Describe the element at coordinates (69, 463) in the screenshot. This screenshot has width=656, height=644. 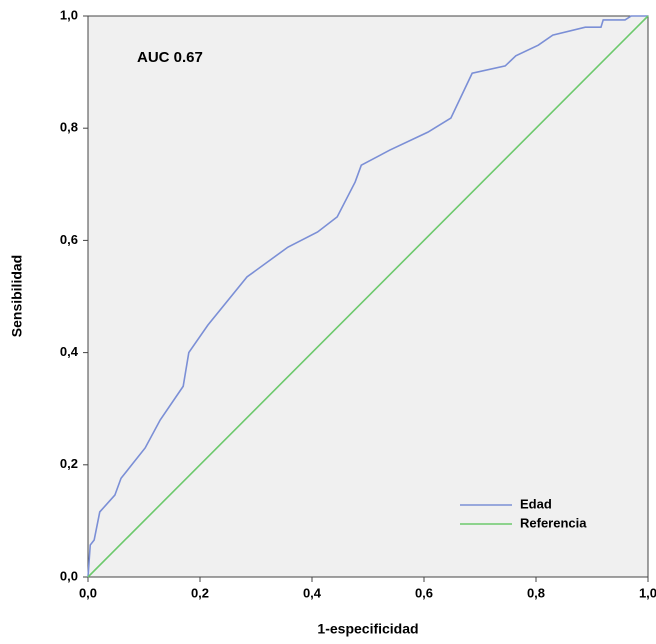
I see `y-tick-label: 0,2` at that location.